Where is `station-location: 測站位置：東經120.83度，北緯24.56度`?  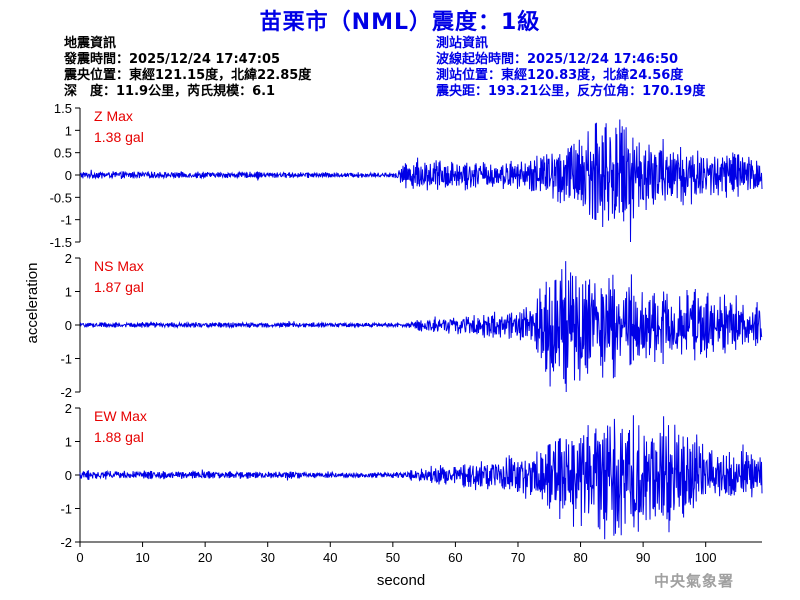 station-location: 測站位置：東經120.83度，北緯24.56度 is located at coordinates (560, 75).